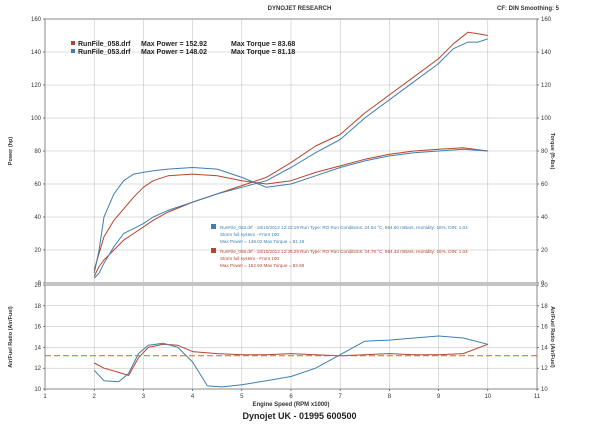 This screenshot has height=436, width=599. I want to click on power-tick-label-right: 120, so click(546, 86).